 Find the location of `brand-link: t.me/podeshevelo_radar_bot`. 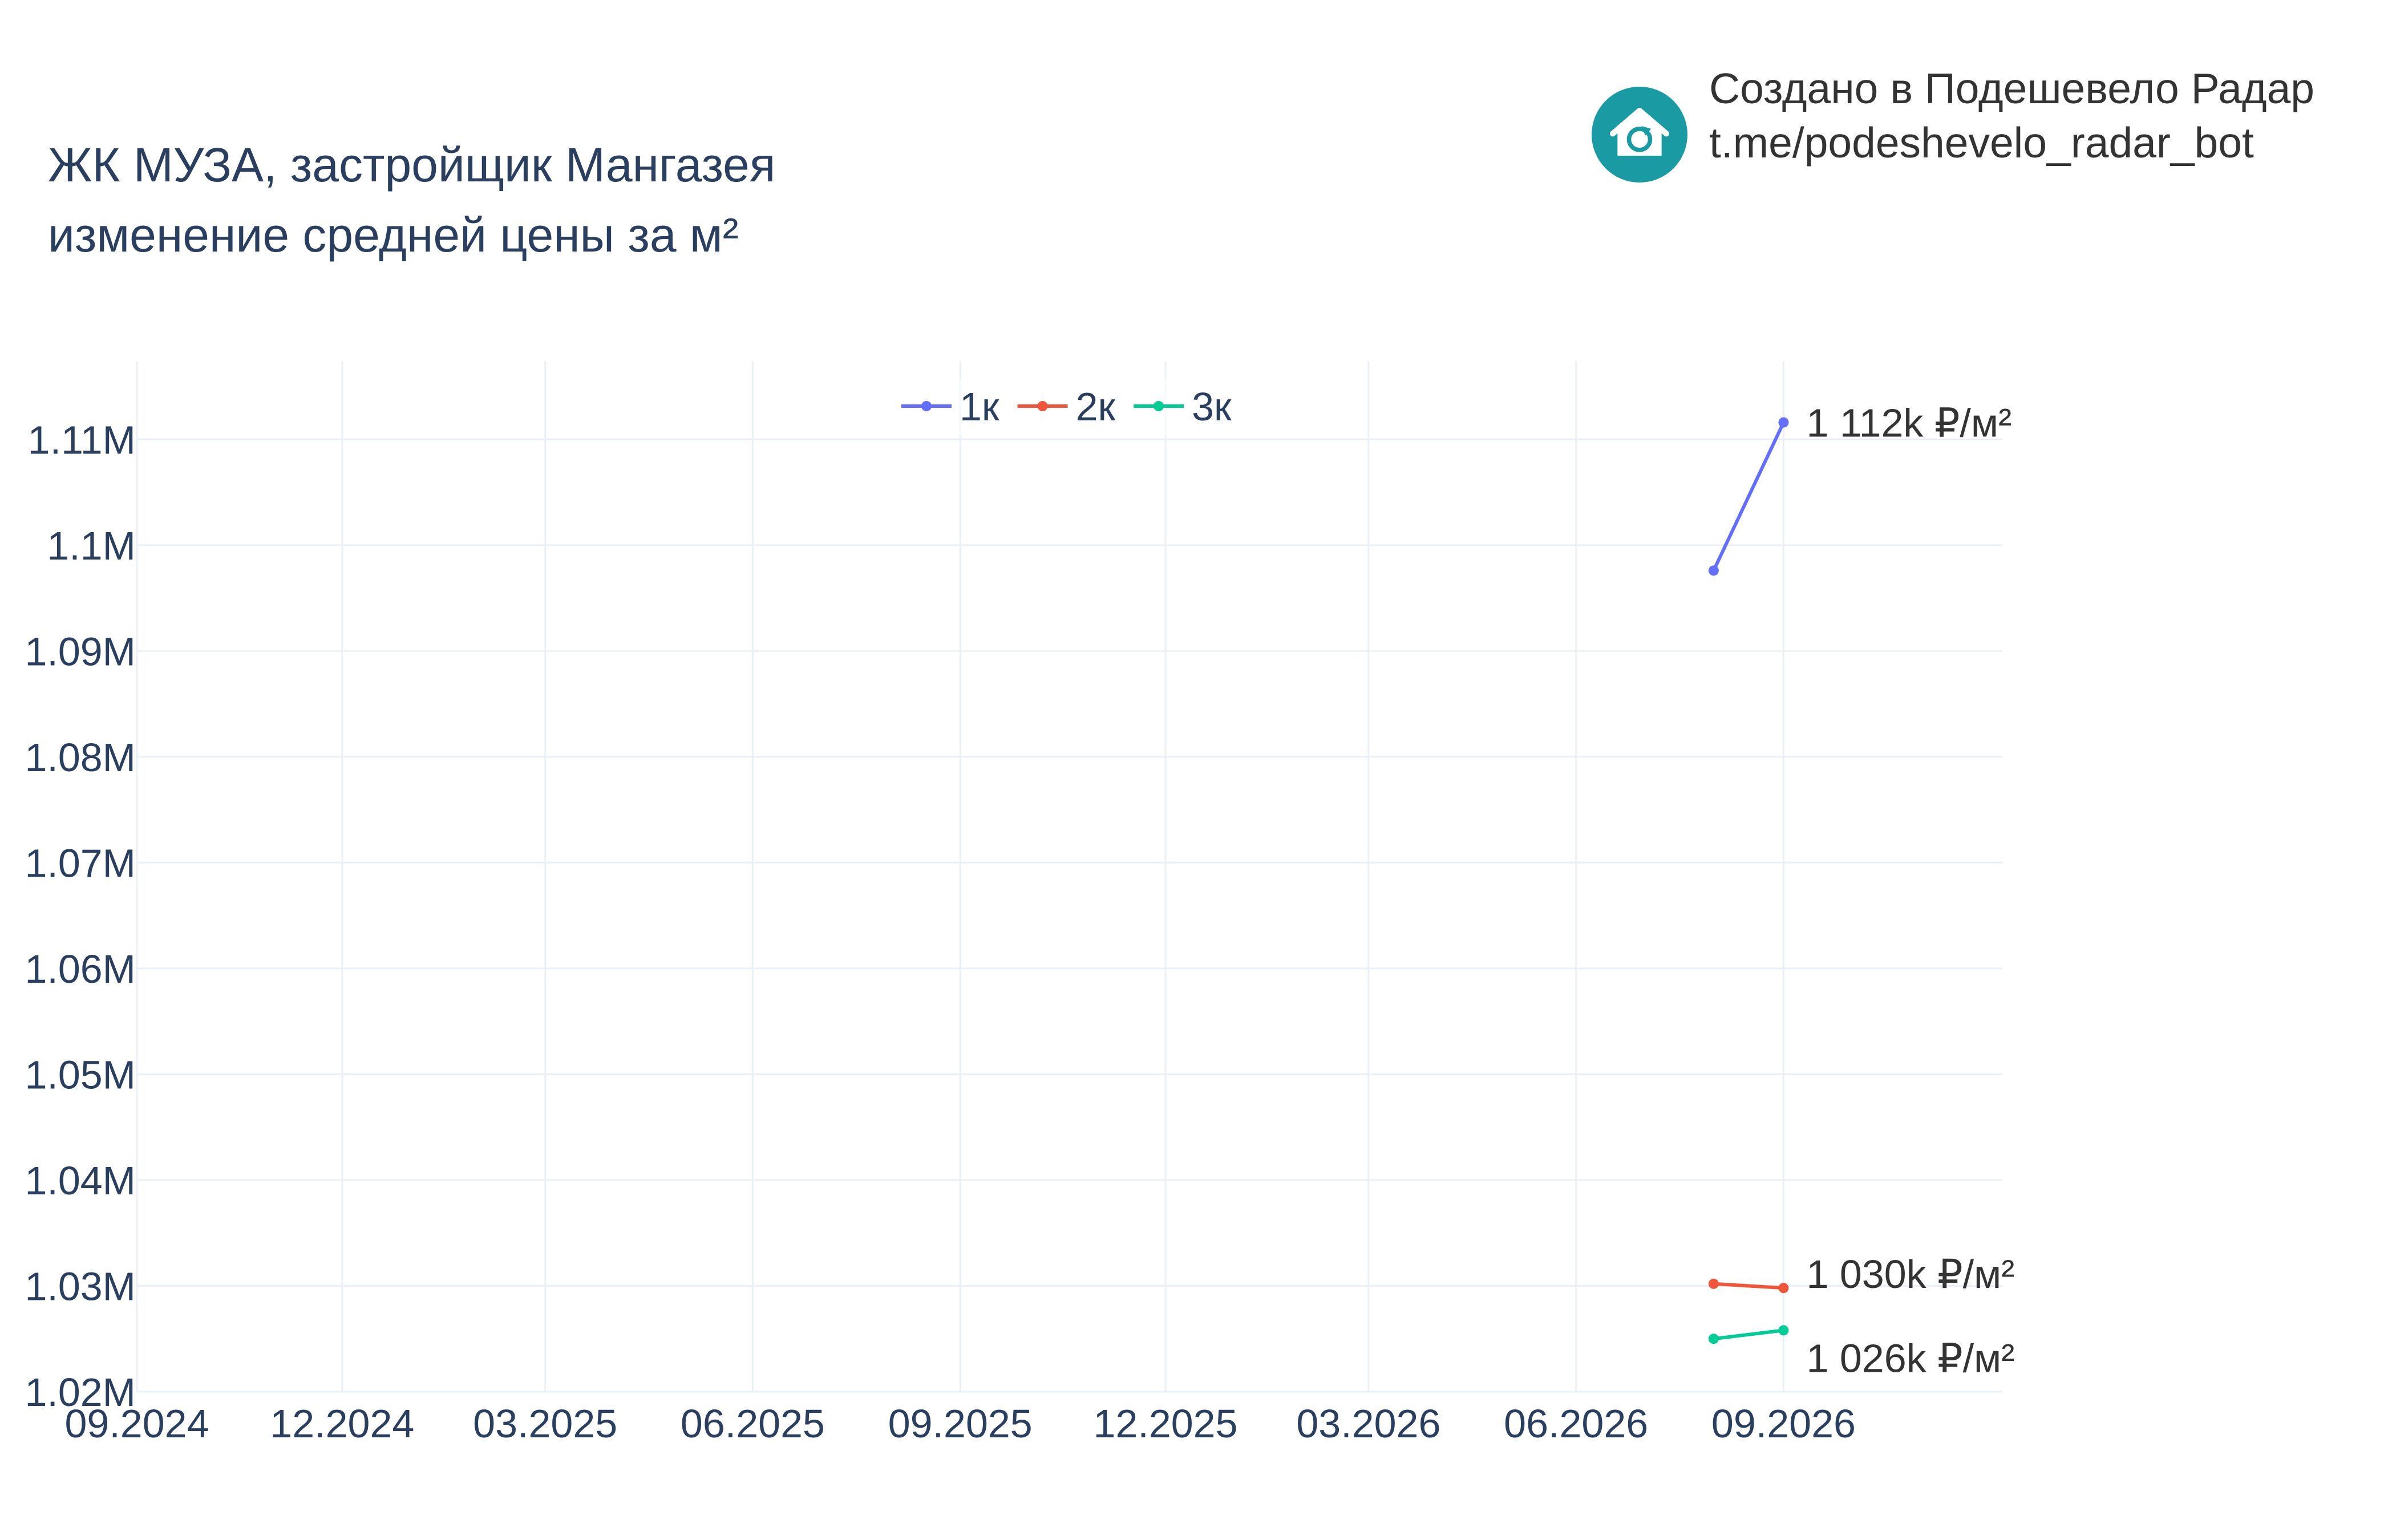

brand-link: t.me/podeshevelo_radar_bot is located at coordinates (1981, 143).